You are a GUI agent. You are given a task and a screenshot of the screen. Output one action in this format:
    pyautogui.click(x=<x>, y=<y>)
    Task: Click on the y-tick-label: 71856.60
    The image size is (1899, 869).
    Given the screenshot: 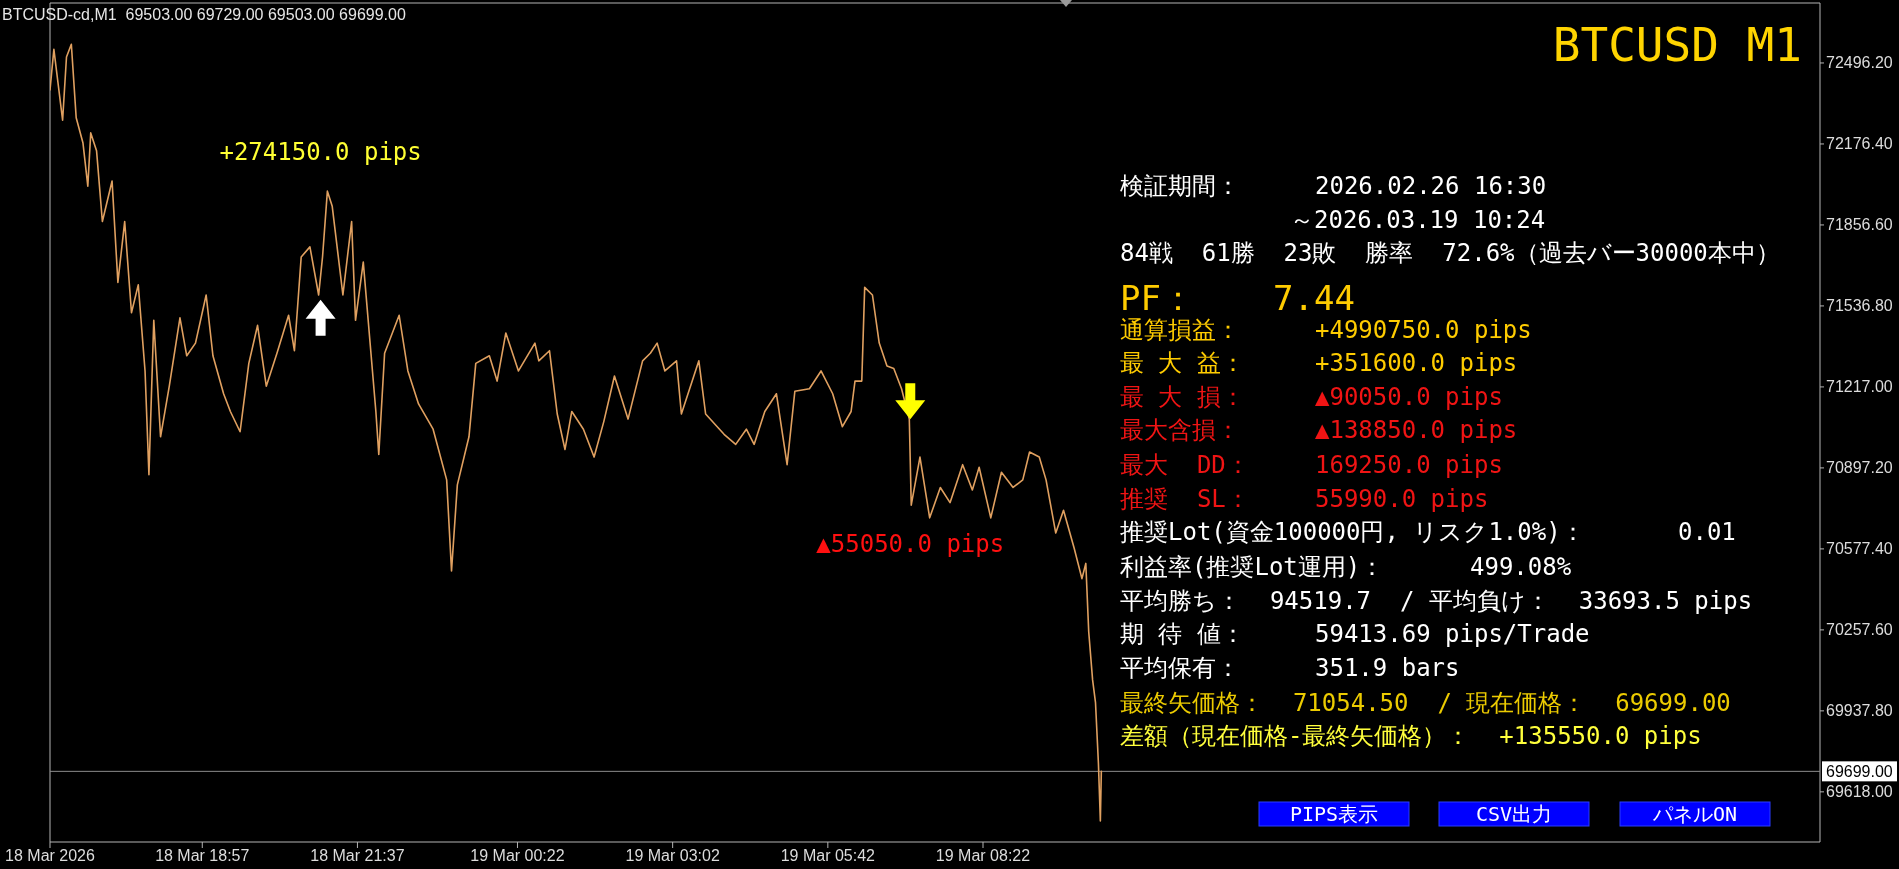 What is the action you would take?
    pyautogui.click(x=1859, y=225)
    